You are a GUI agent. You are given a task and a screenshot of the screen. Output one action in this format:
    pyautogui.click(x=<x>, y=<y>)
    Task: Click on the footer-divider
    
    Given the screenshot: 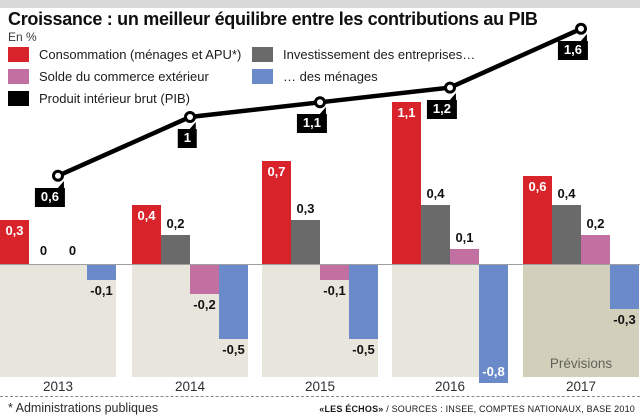 What is the action you would take?
    pyautogui.click(x=320, y=396)
    